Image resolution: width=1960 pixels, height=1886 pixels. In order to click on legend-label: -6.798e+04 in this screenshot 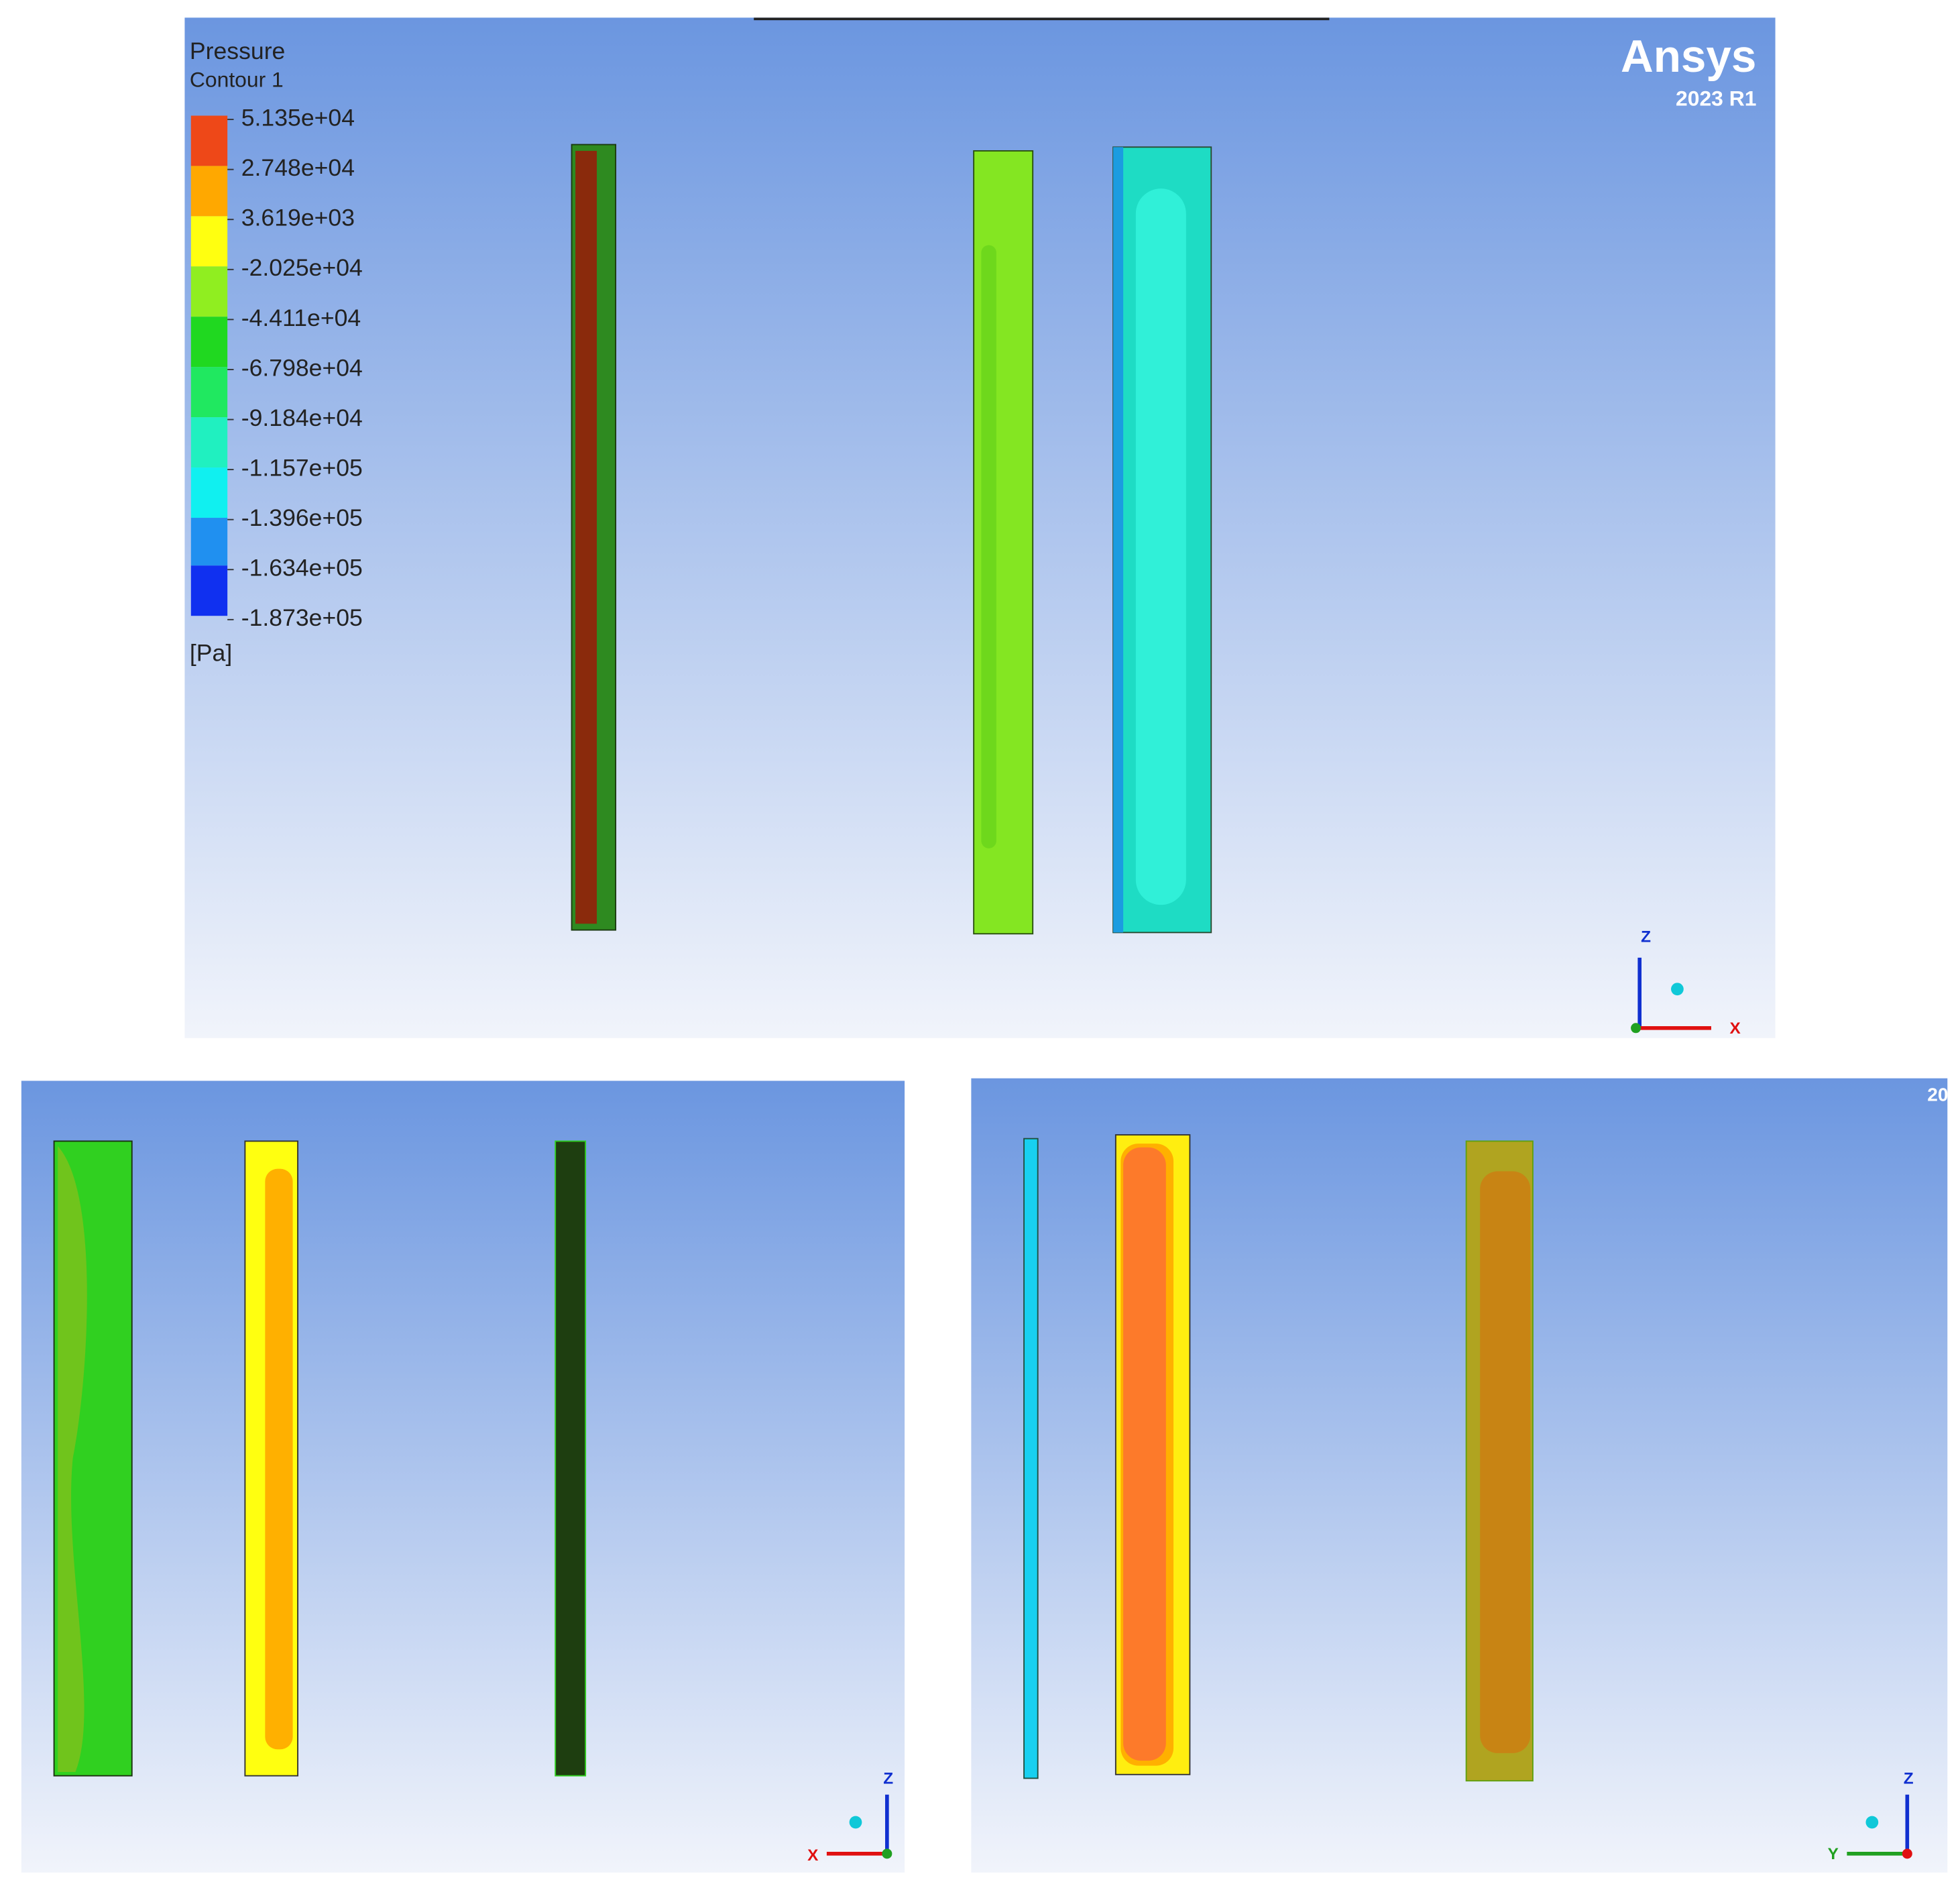, I will do `click(302, 367)`.